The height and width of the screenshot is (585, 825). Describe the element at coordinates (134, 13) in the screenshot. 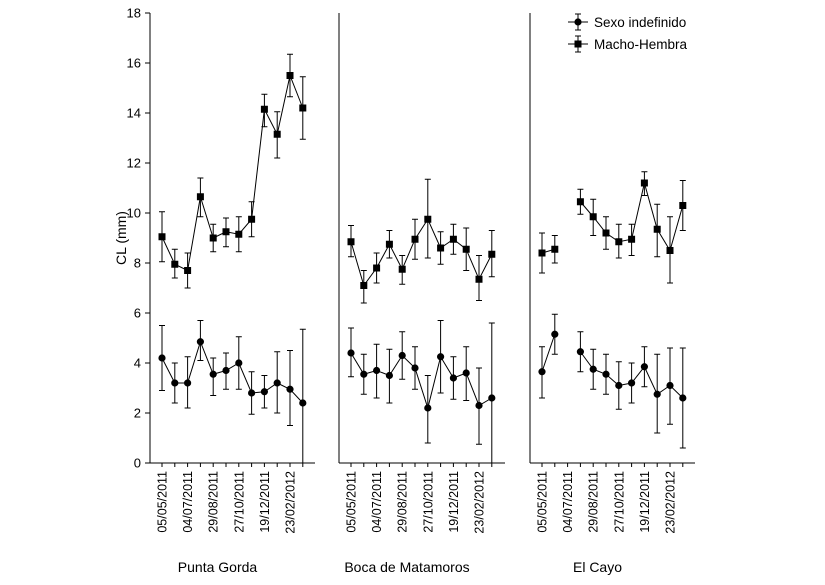

I see `y-tick-label: 18` at that location.